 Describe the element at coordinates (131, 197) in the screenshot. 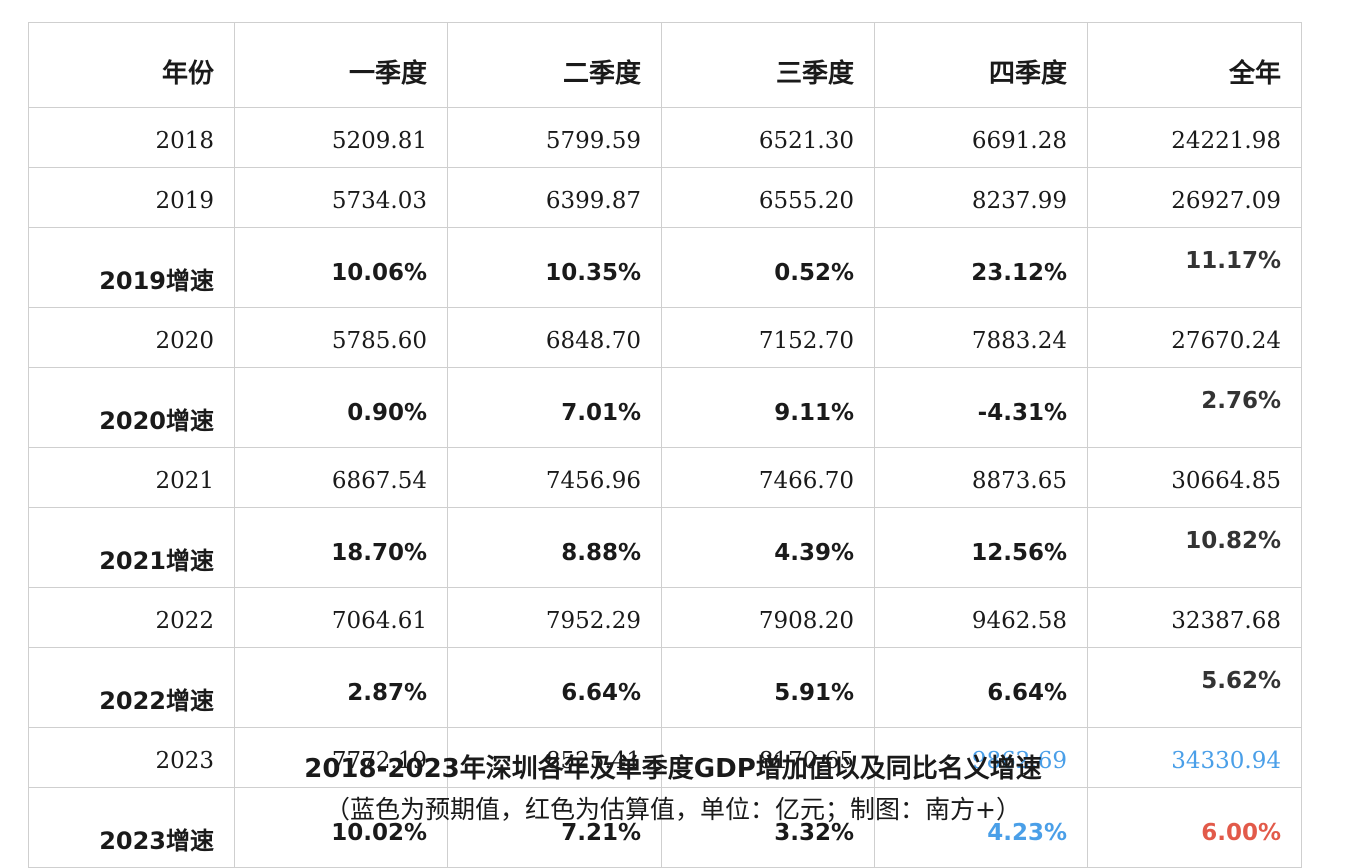

I see `cell-year: 2019` at that location.